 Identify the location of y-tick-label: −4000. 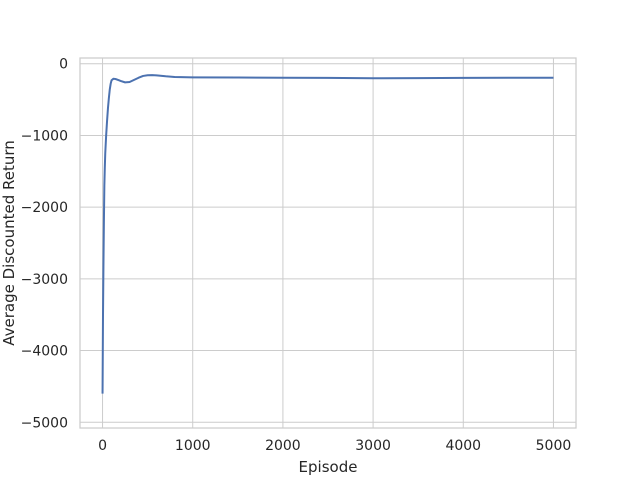
(44, 352).